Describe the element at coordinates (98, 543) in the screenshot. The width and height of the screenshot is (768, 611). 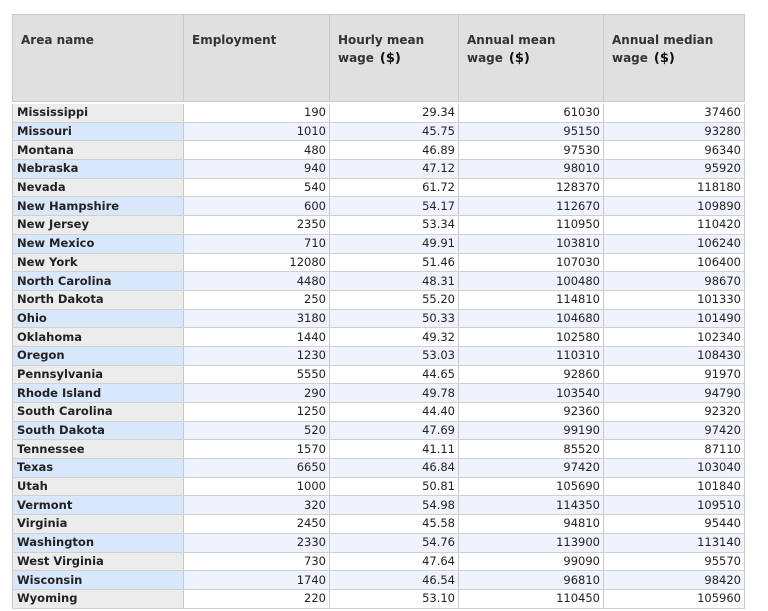
I see `area-name-cell: Washington` at that location.